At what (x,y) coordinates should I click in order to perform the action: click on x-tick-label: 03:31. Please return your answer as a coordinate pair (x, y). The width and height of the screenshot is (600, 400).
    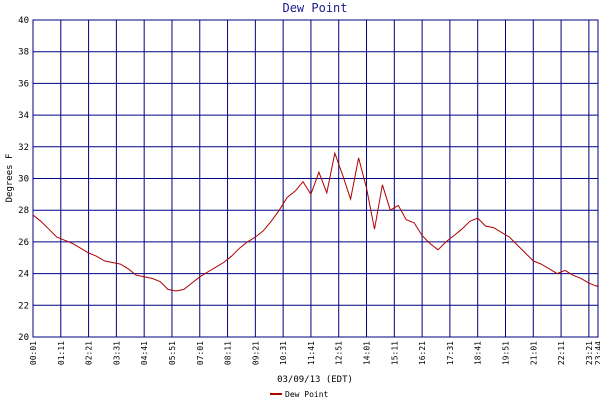
    Looking at the image, I should click on (116, 353).